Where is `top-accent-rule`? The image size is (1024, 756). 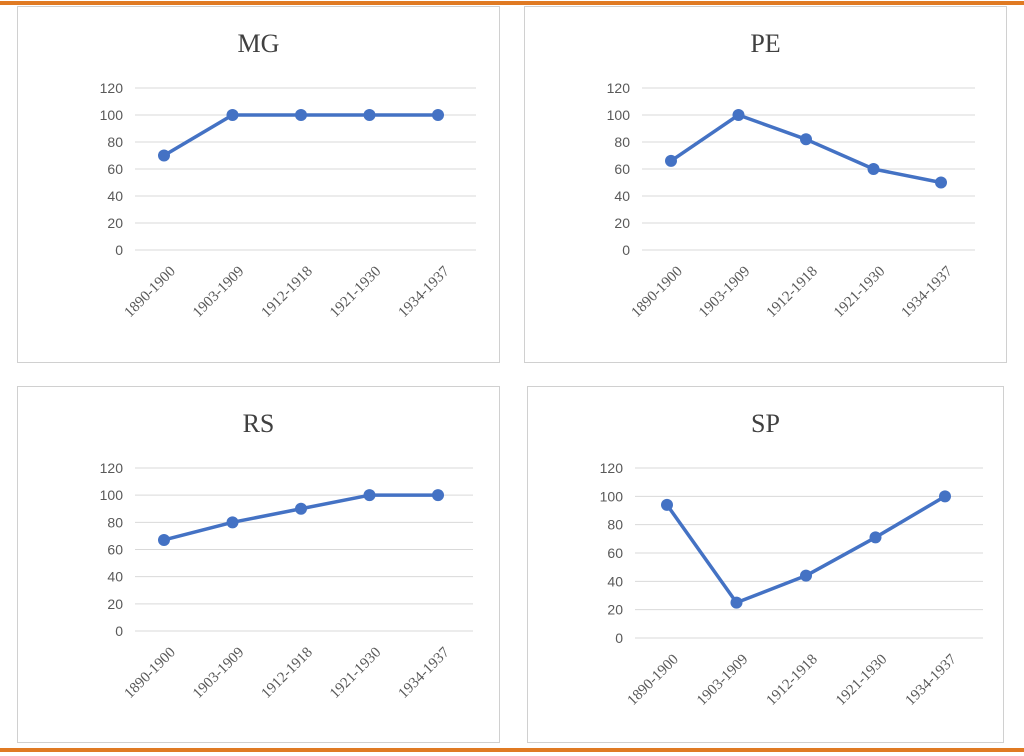 top-accent-rule is located at coordinates (512, 3).